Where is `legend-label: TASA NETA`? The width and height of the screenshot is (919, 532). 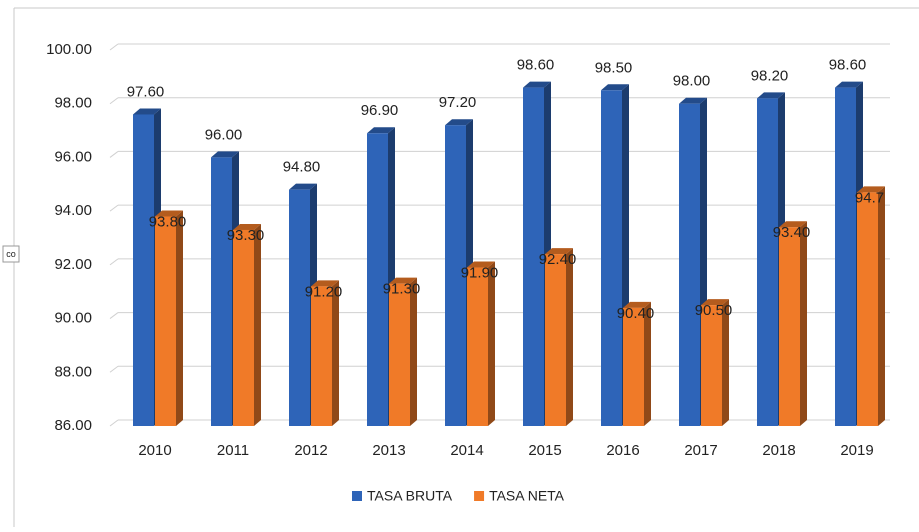 legend-label: TASA NETA is located at coordinates (527, 496).